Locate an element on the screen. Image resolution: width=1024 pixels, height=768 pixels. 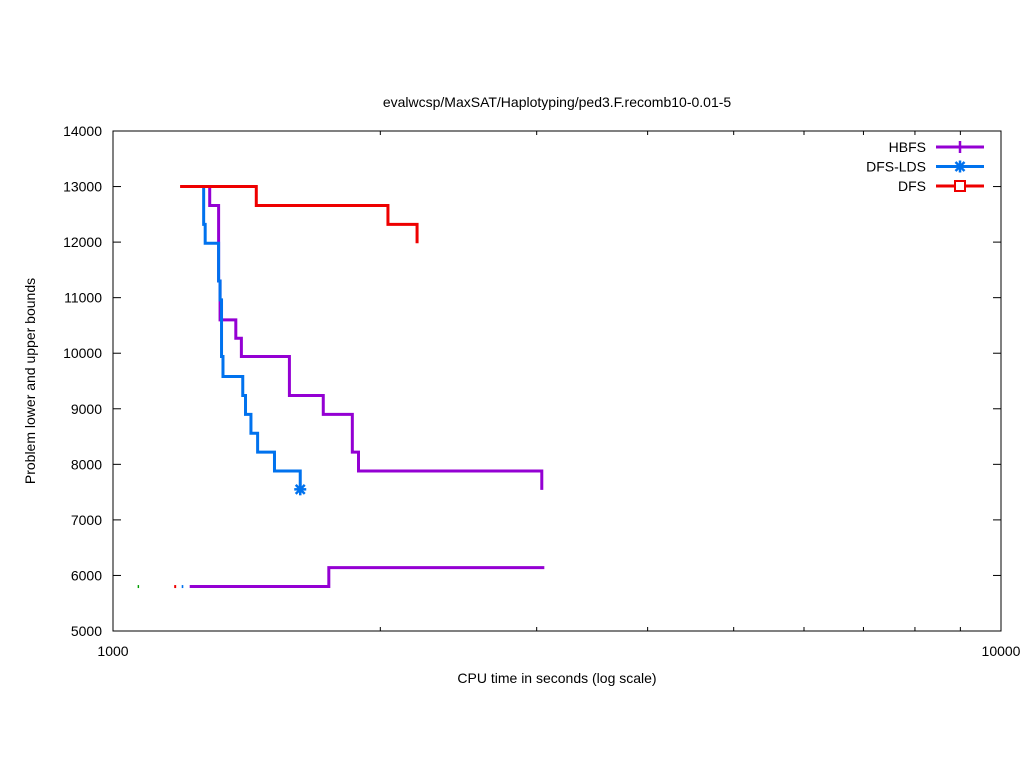
y-tick-label: 8000 is located at coordinates (86, 464).